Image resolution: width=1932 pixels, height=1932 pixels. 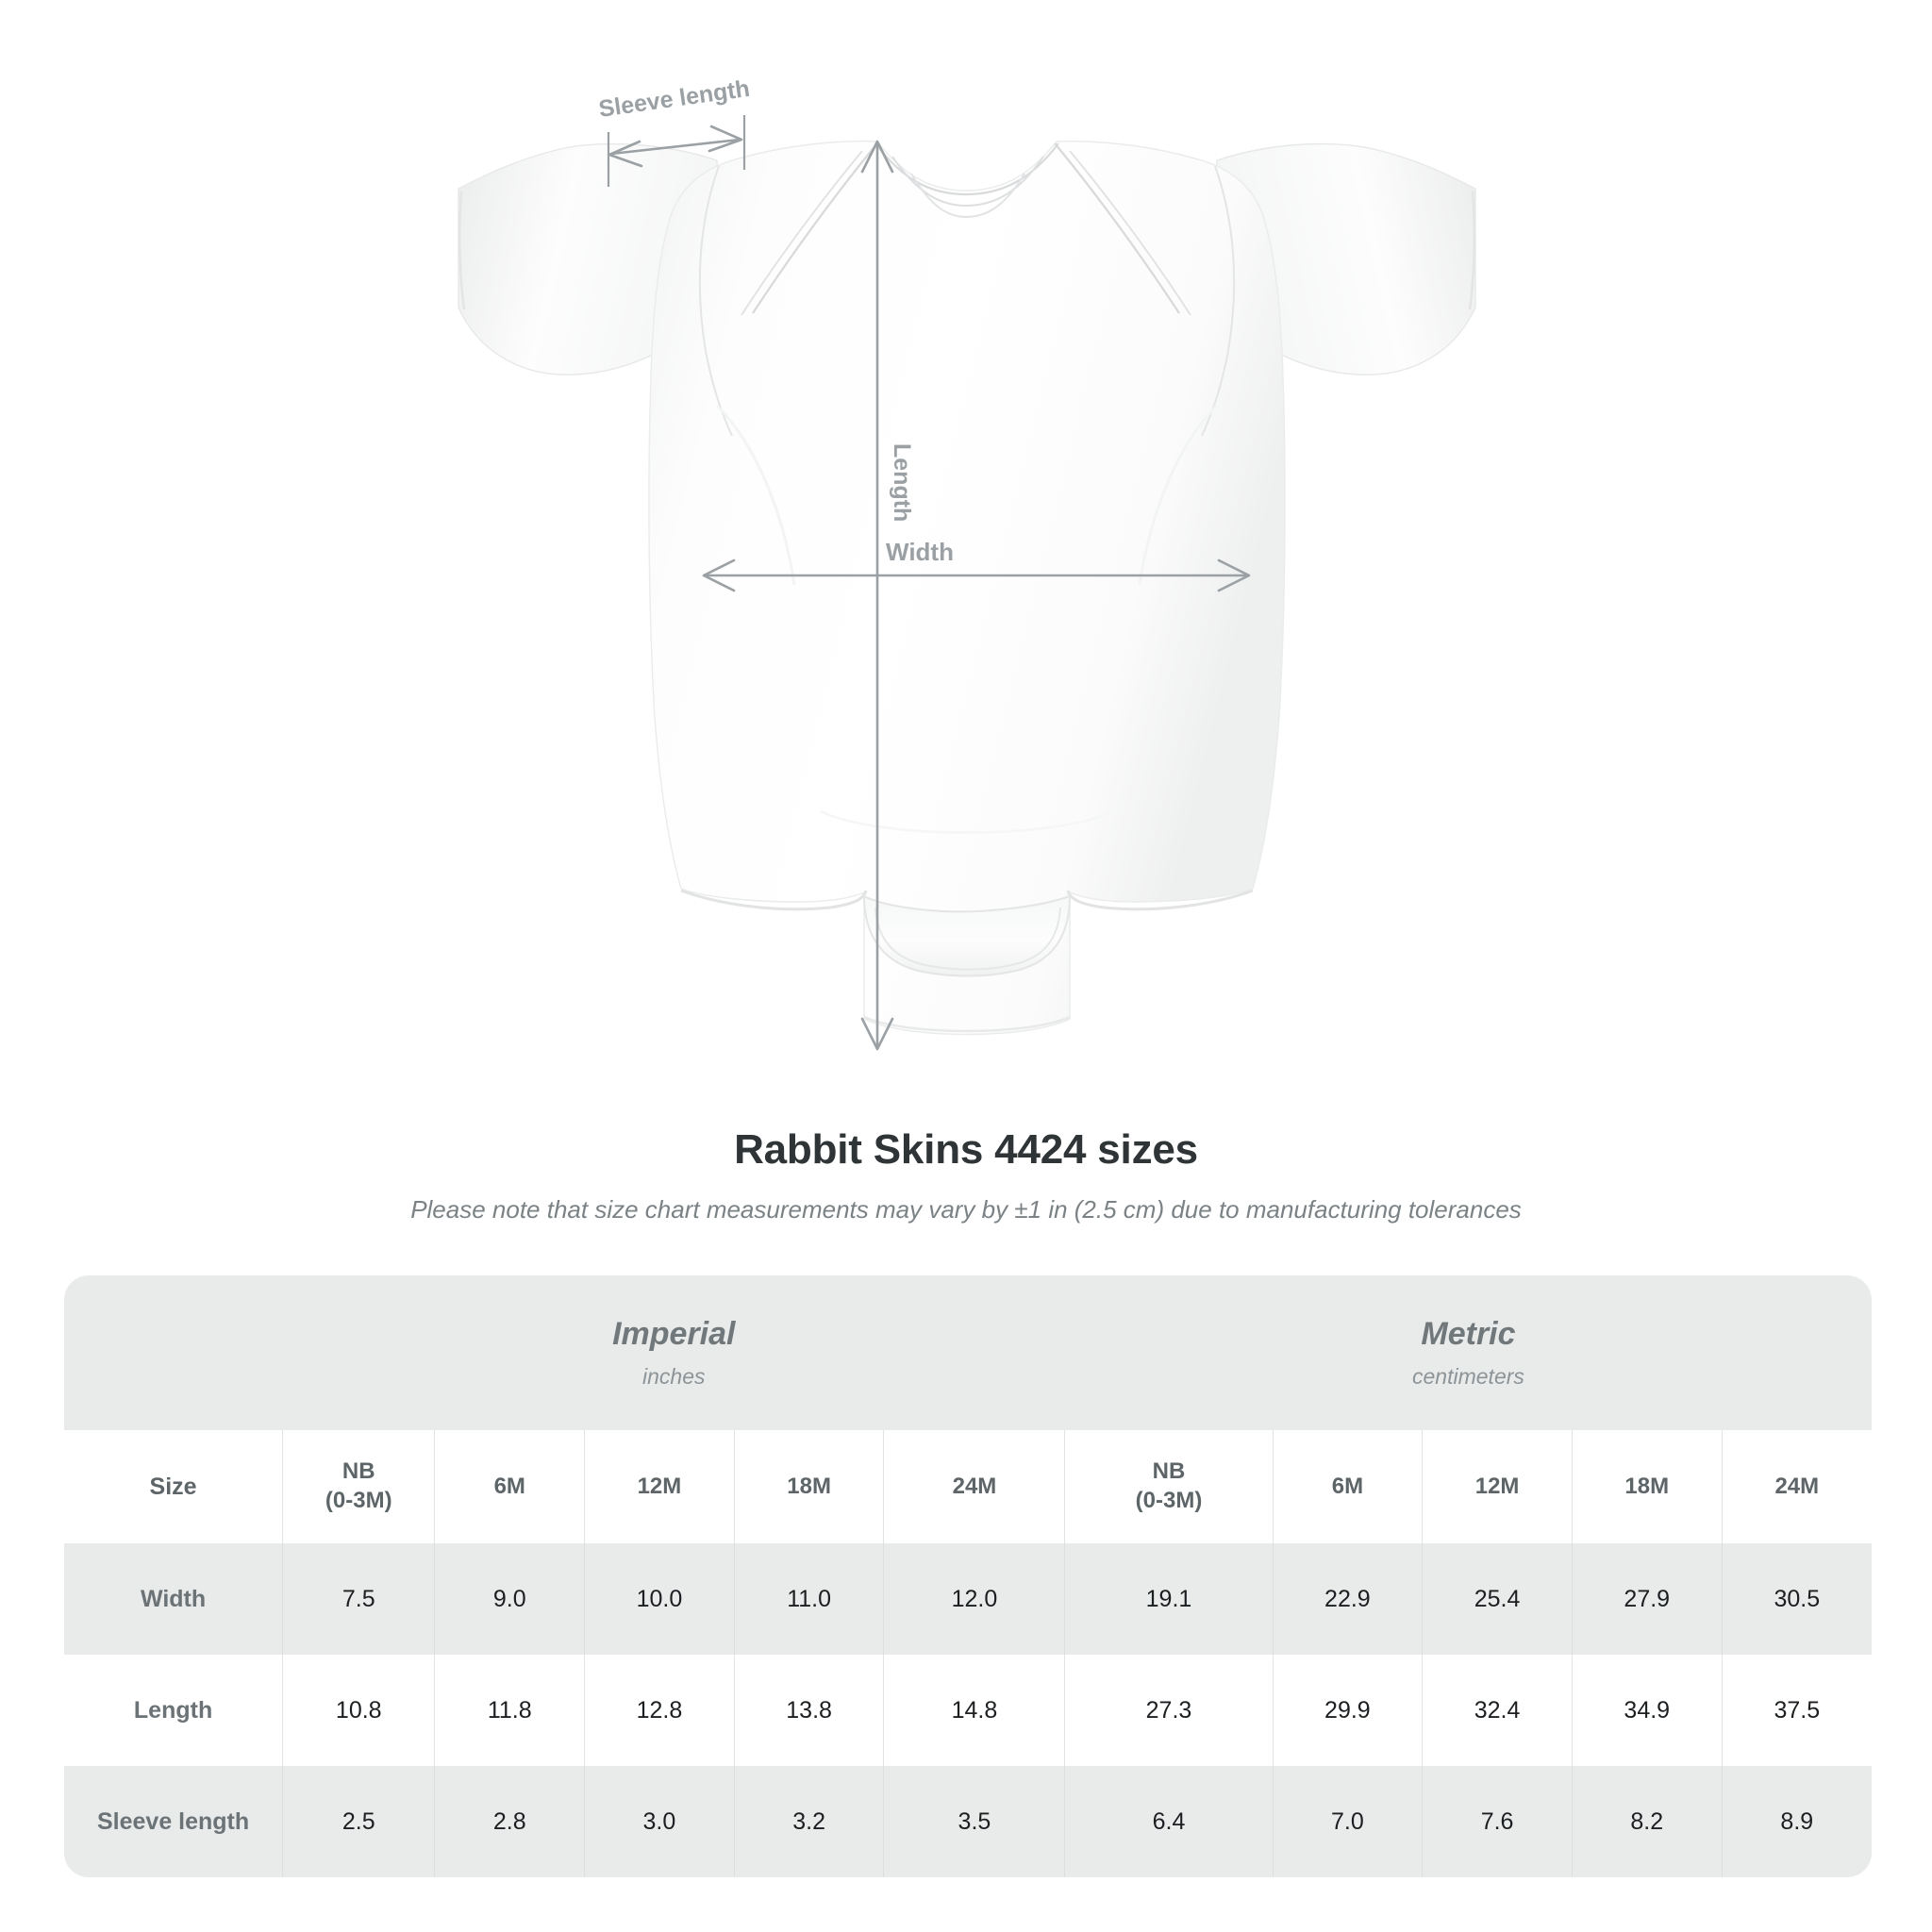 What do you see at coordinates (174, 1486) in the screenshot?
I see `size-header-label: Size` at bounding box center [174, 1486].